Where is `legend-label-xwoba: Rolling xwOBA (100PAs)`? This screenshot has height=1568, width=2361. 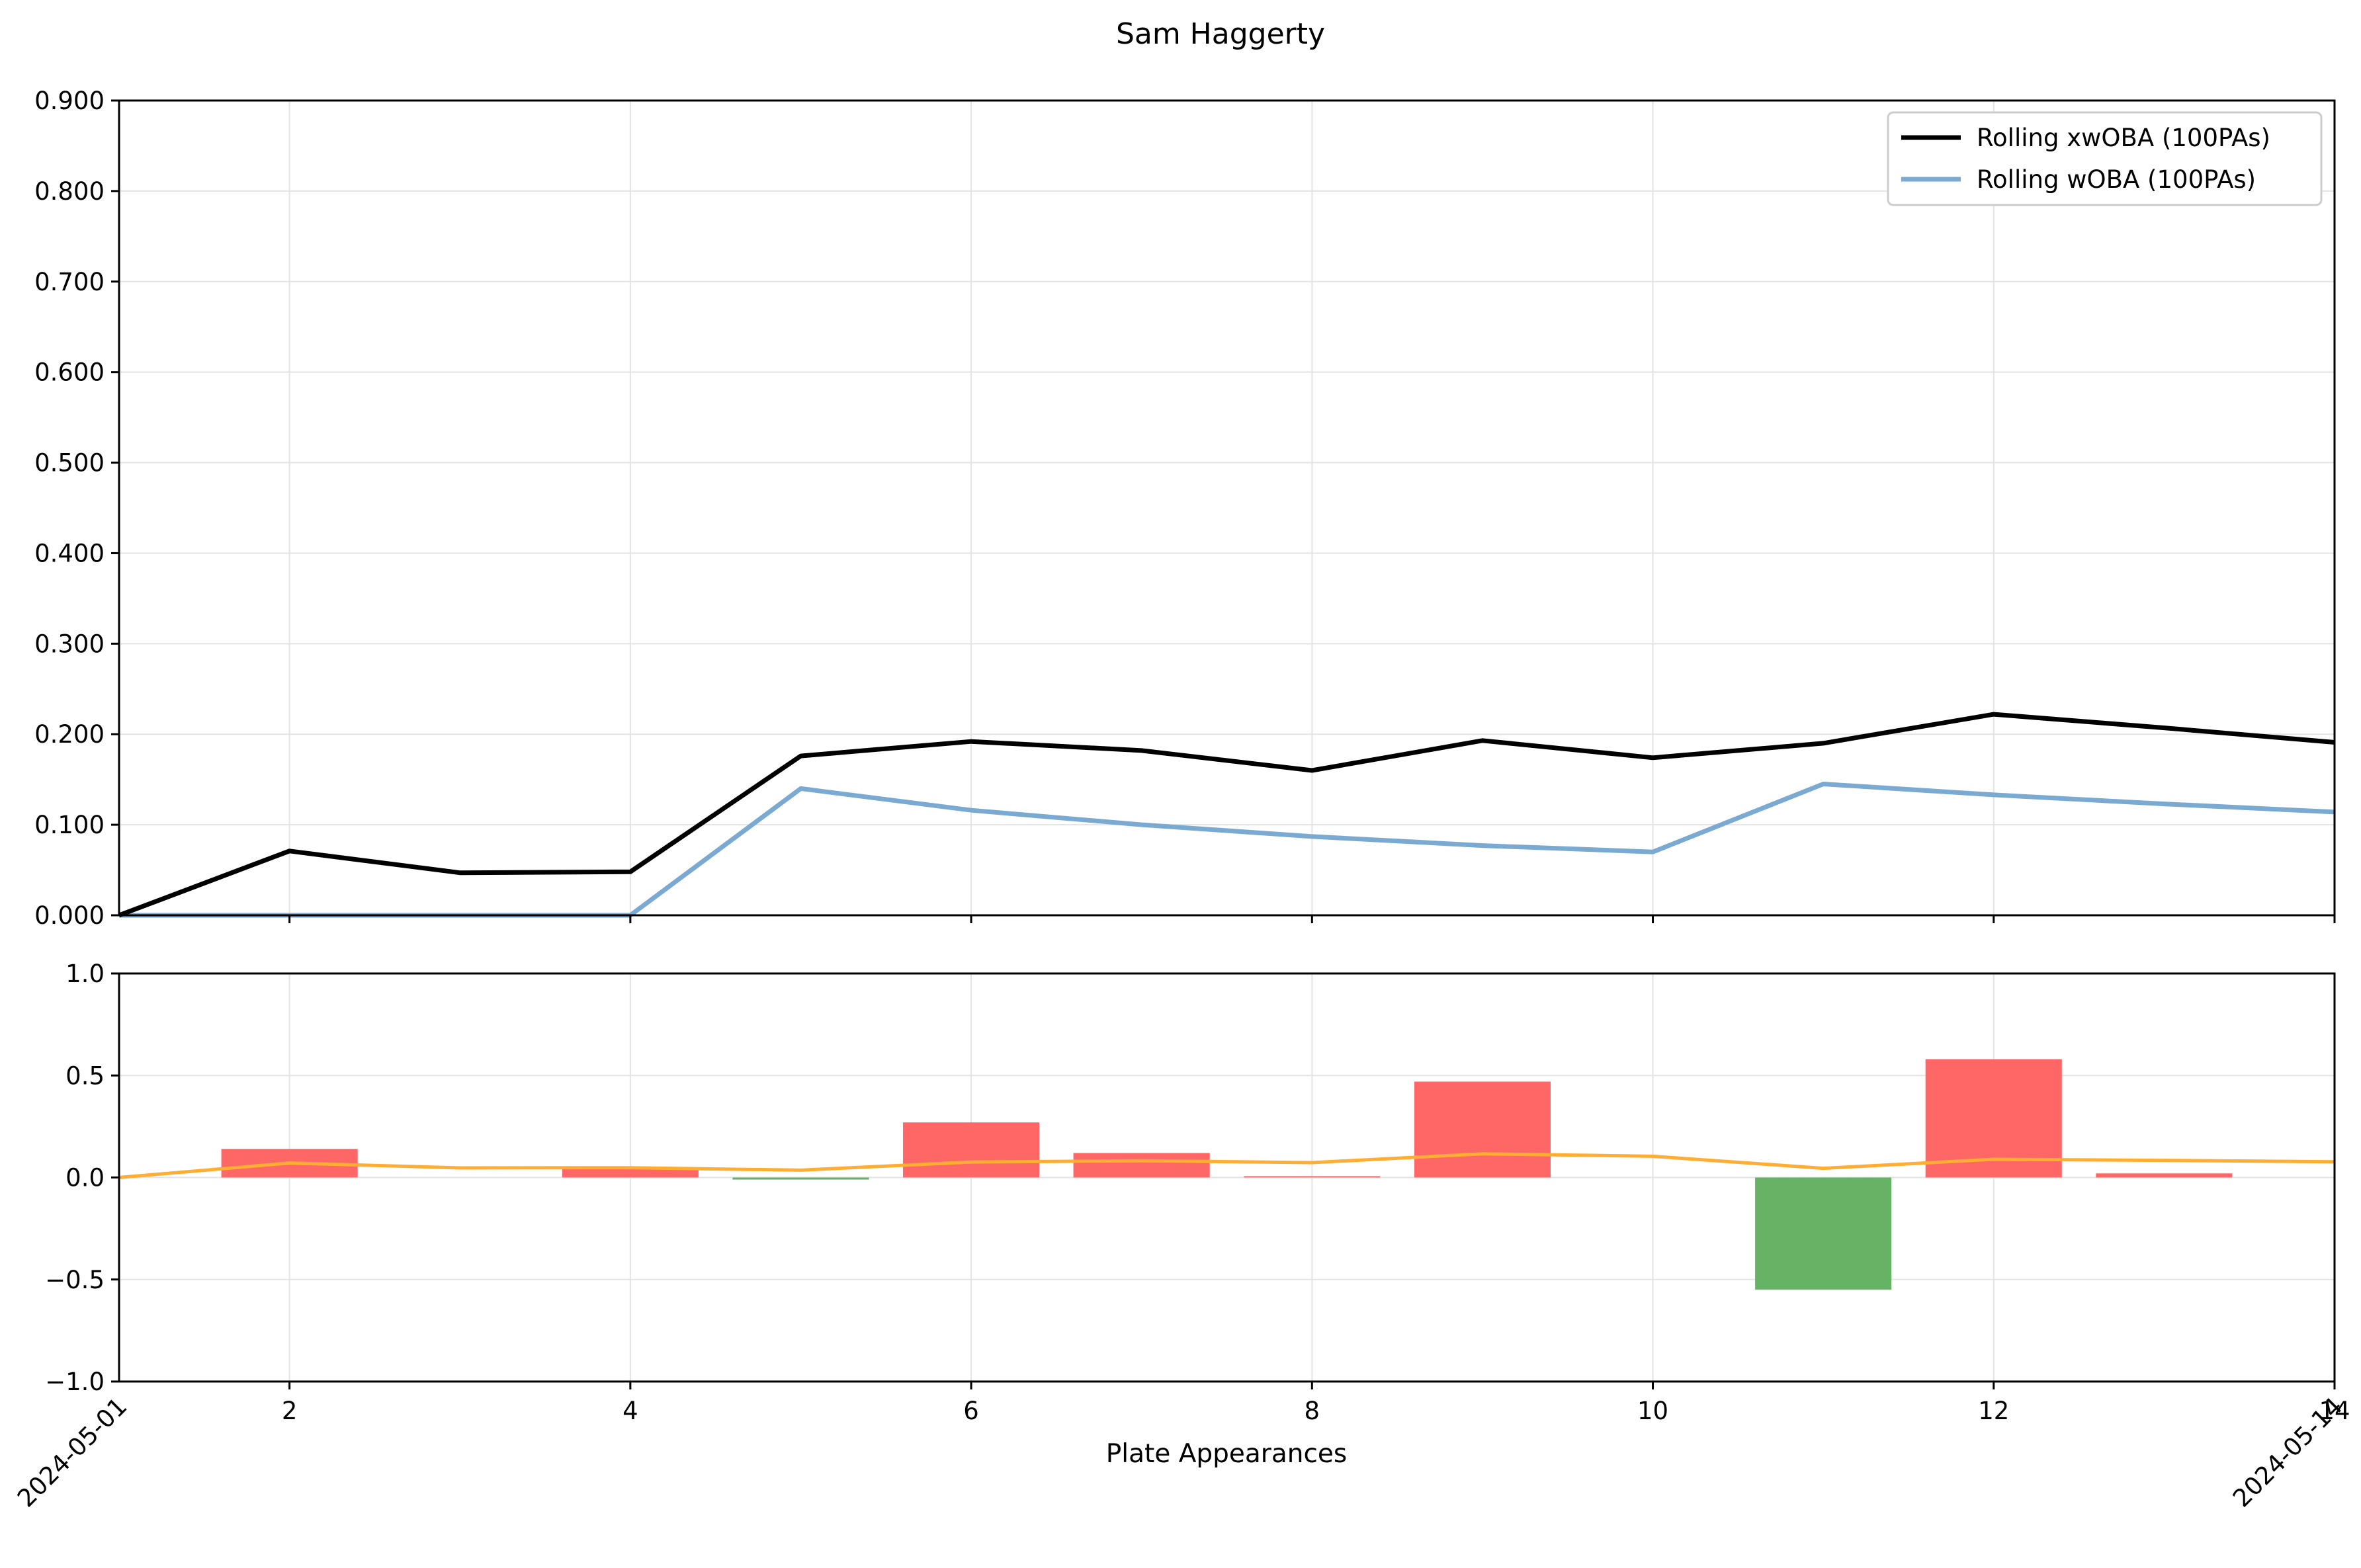
legend-label-xwoba: Rolling xwOBA (100PAs) is located at coordinates (2123, 138).